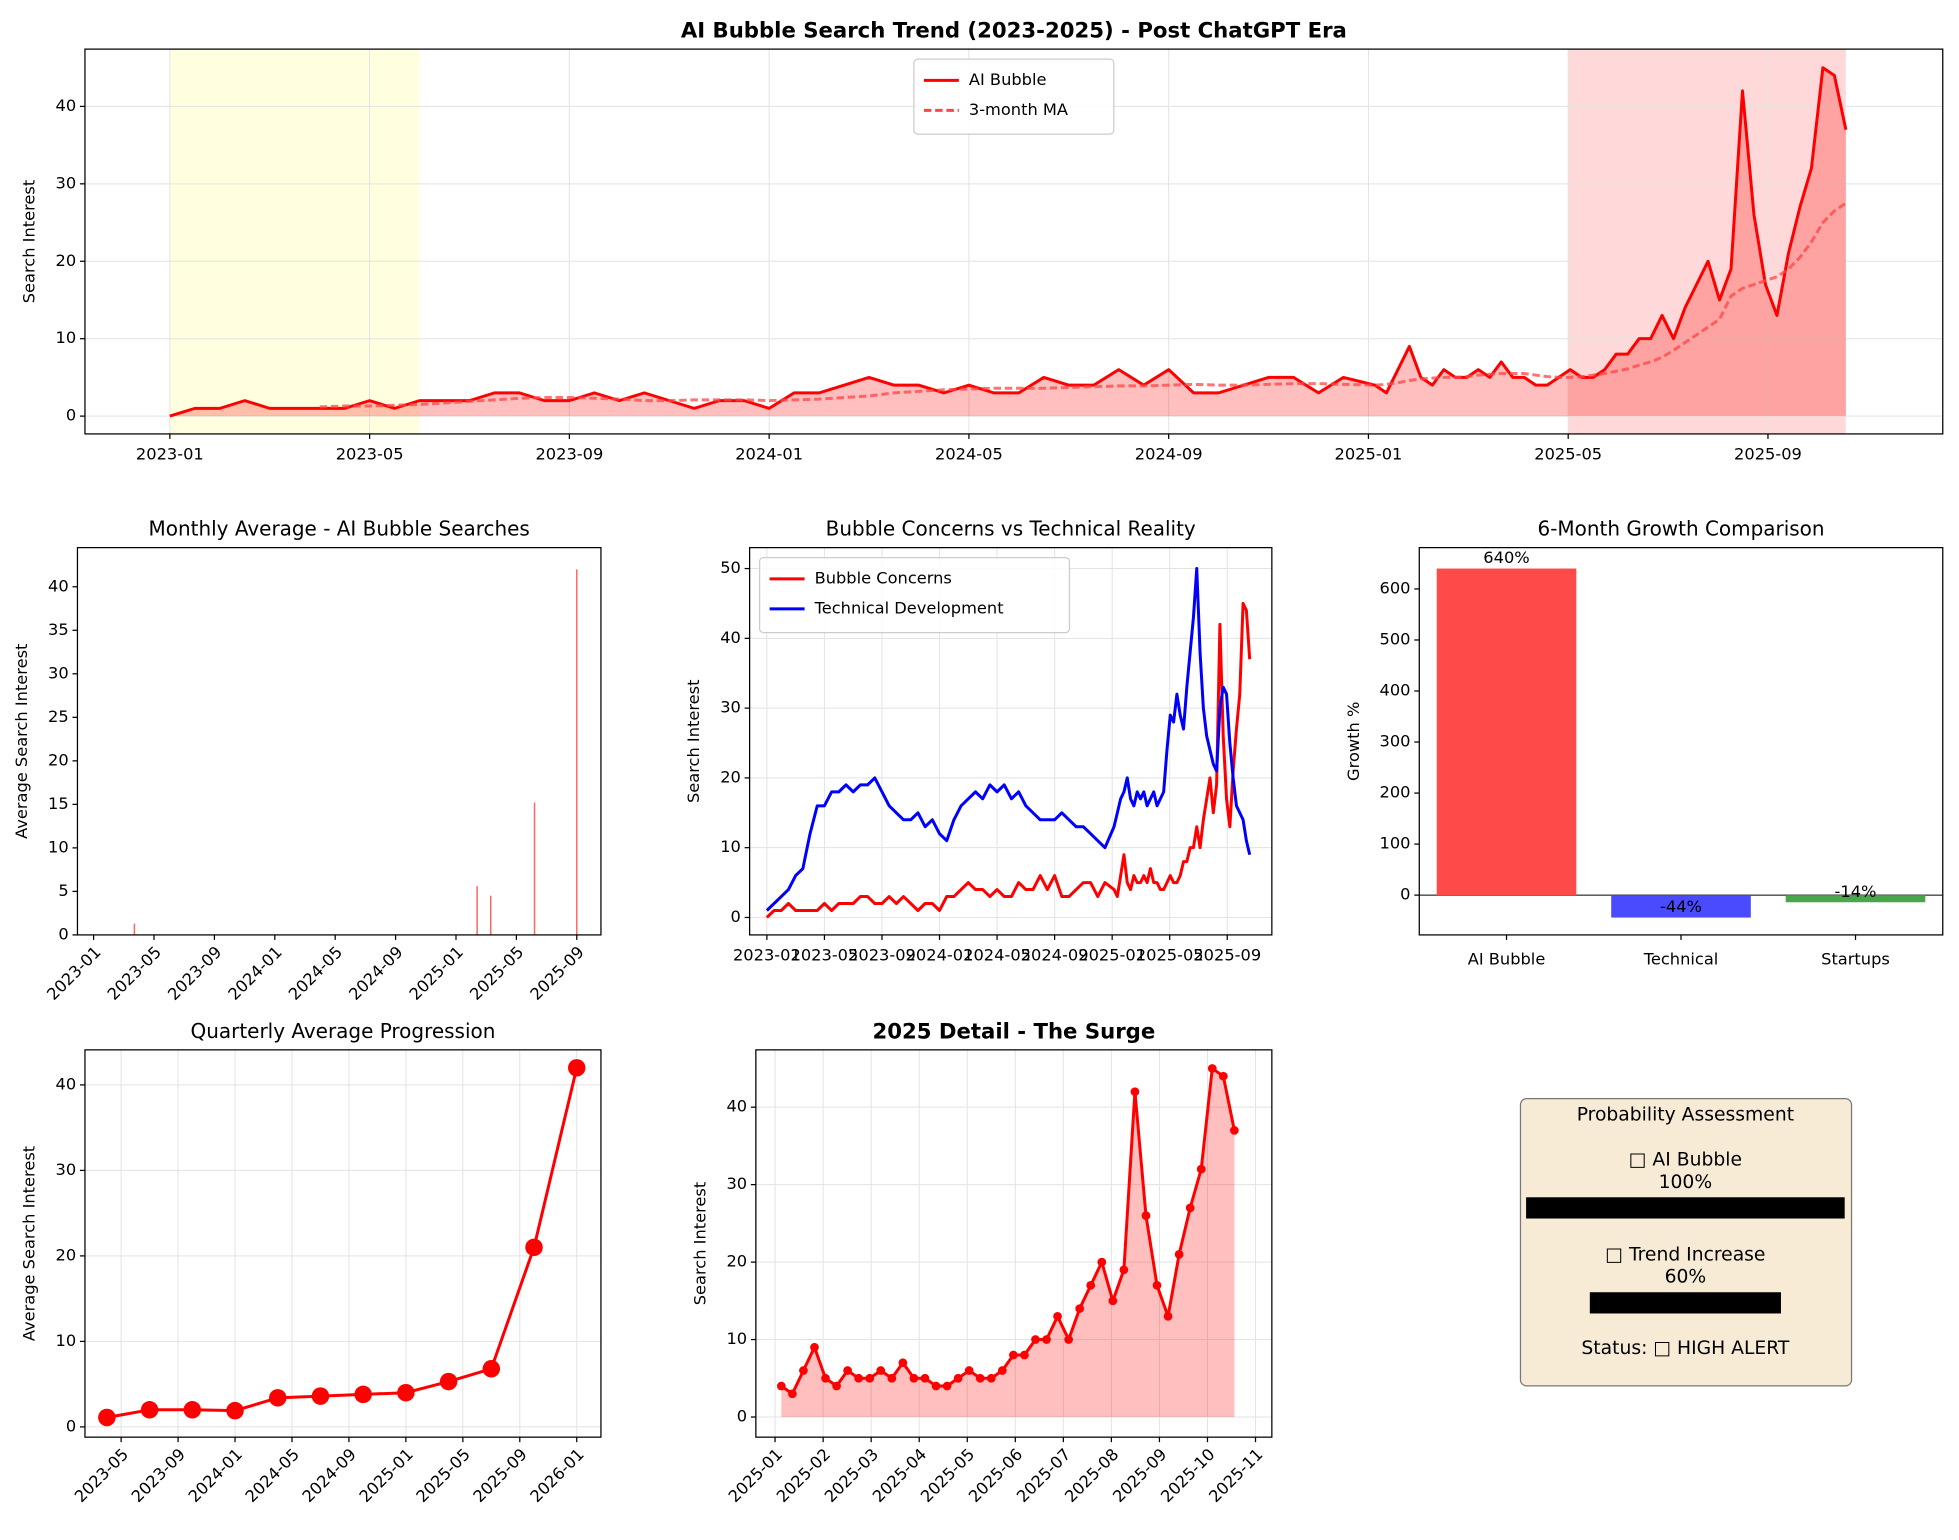 The height and width of the screenshot is (1540, 1959). What do you see at coordinates (1686, 1182) in the screenshot?
I see `assessment-value: 100%` at bounding box center [1686, 1182].